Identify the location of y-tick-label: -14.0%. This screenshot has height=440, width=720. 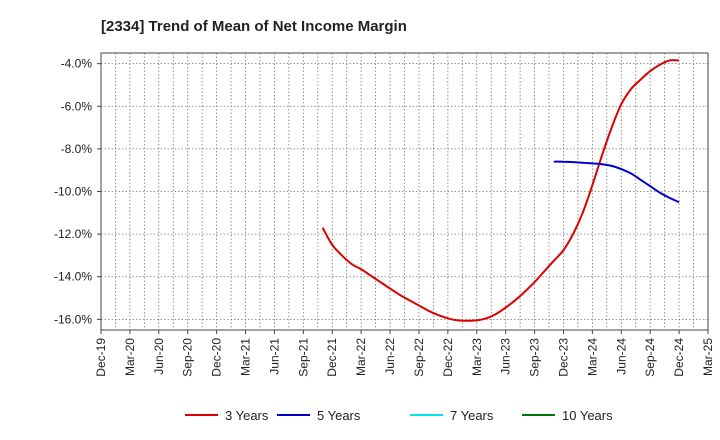
(73, 277).